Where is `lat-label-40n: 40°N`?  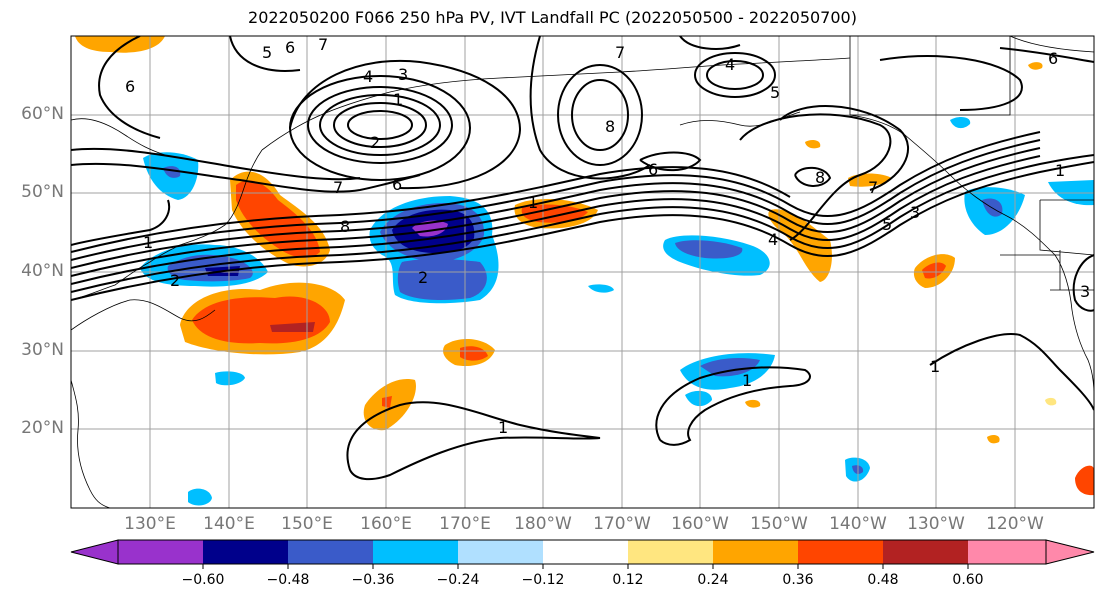 lat-label-40n: 40°N is located at coordinates (42, 271).